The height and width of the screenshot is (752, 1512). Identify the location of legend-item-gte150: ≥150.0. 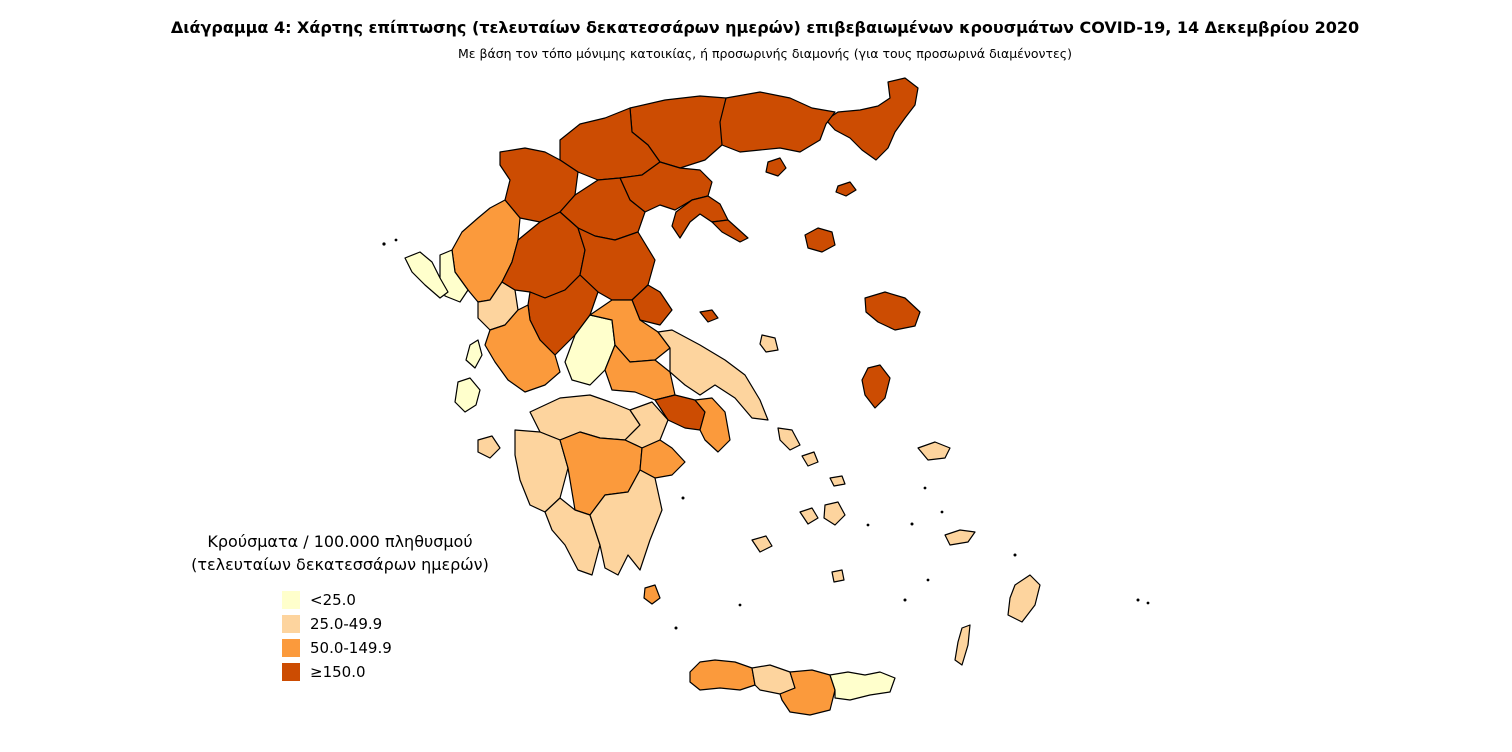
(324, 672).